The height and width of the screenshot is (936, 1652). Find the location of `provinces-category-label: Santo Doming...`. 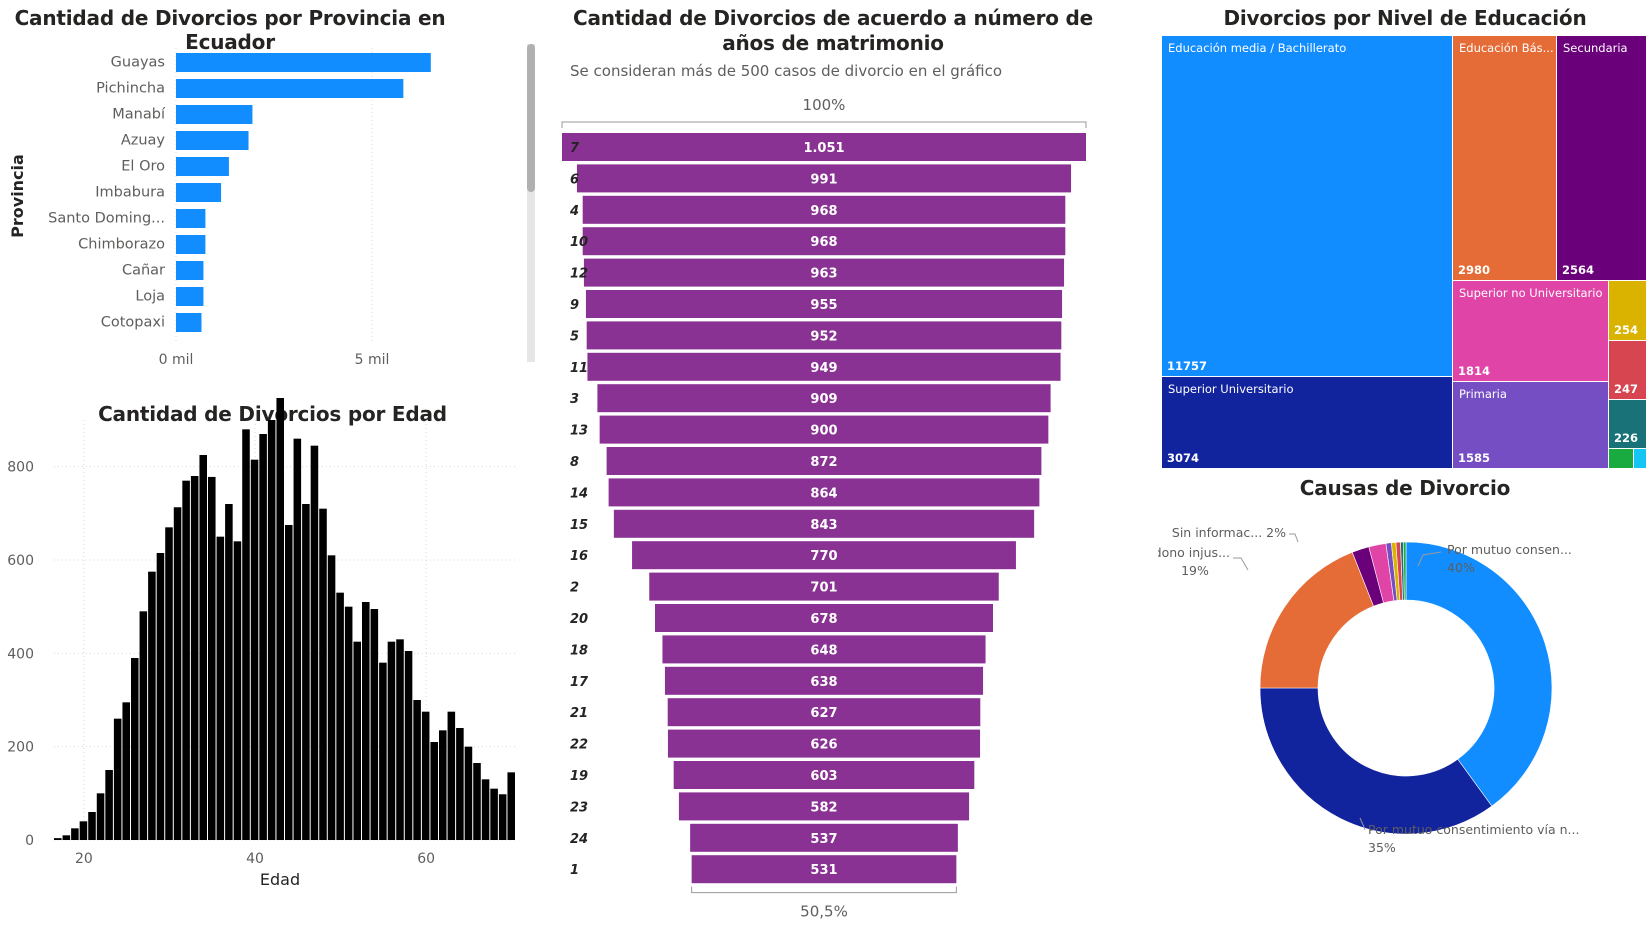

provinces-category-label: Santo Doming... is located at coordinates (106, 219).